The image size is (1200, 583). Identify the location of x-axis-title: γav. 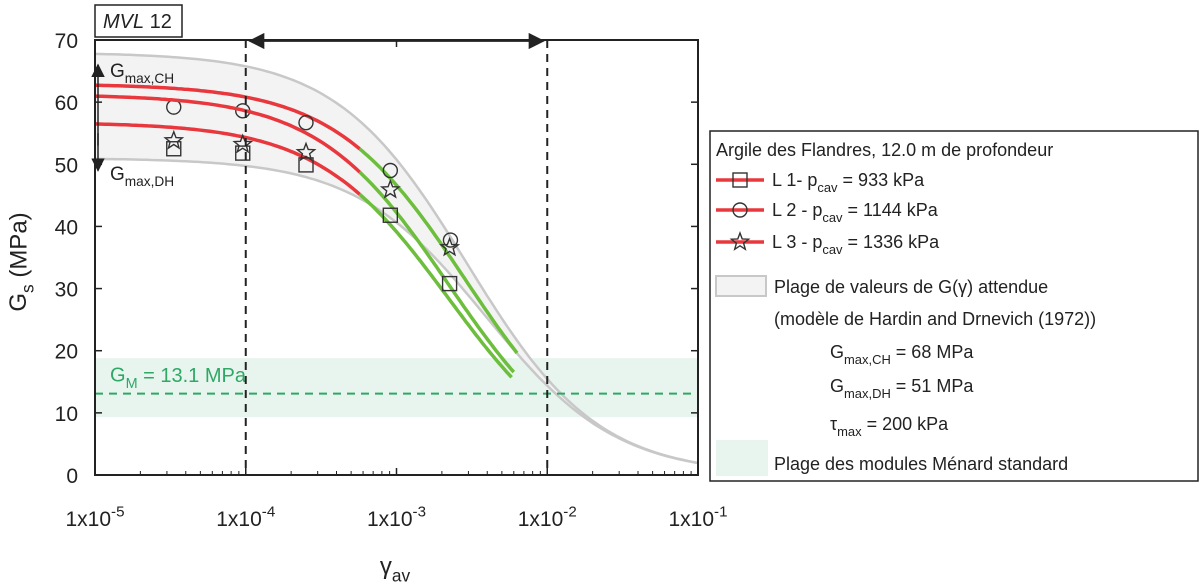
(395, 568).